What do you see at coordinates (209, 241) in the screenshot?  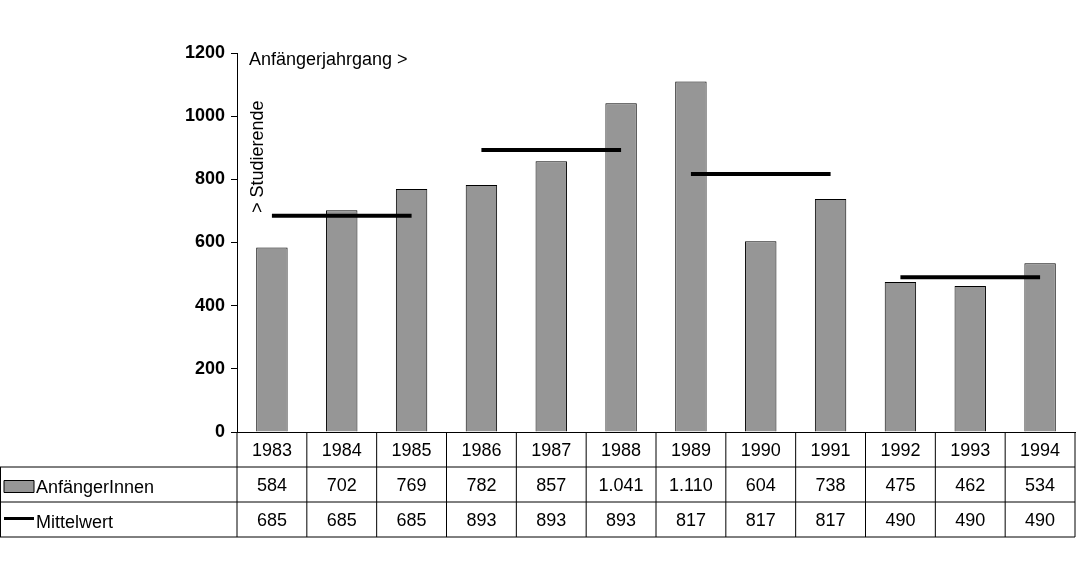 I see `y-tick-label: 600` at bounding box center [209, 241].